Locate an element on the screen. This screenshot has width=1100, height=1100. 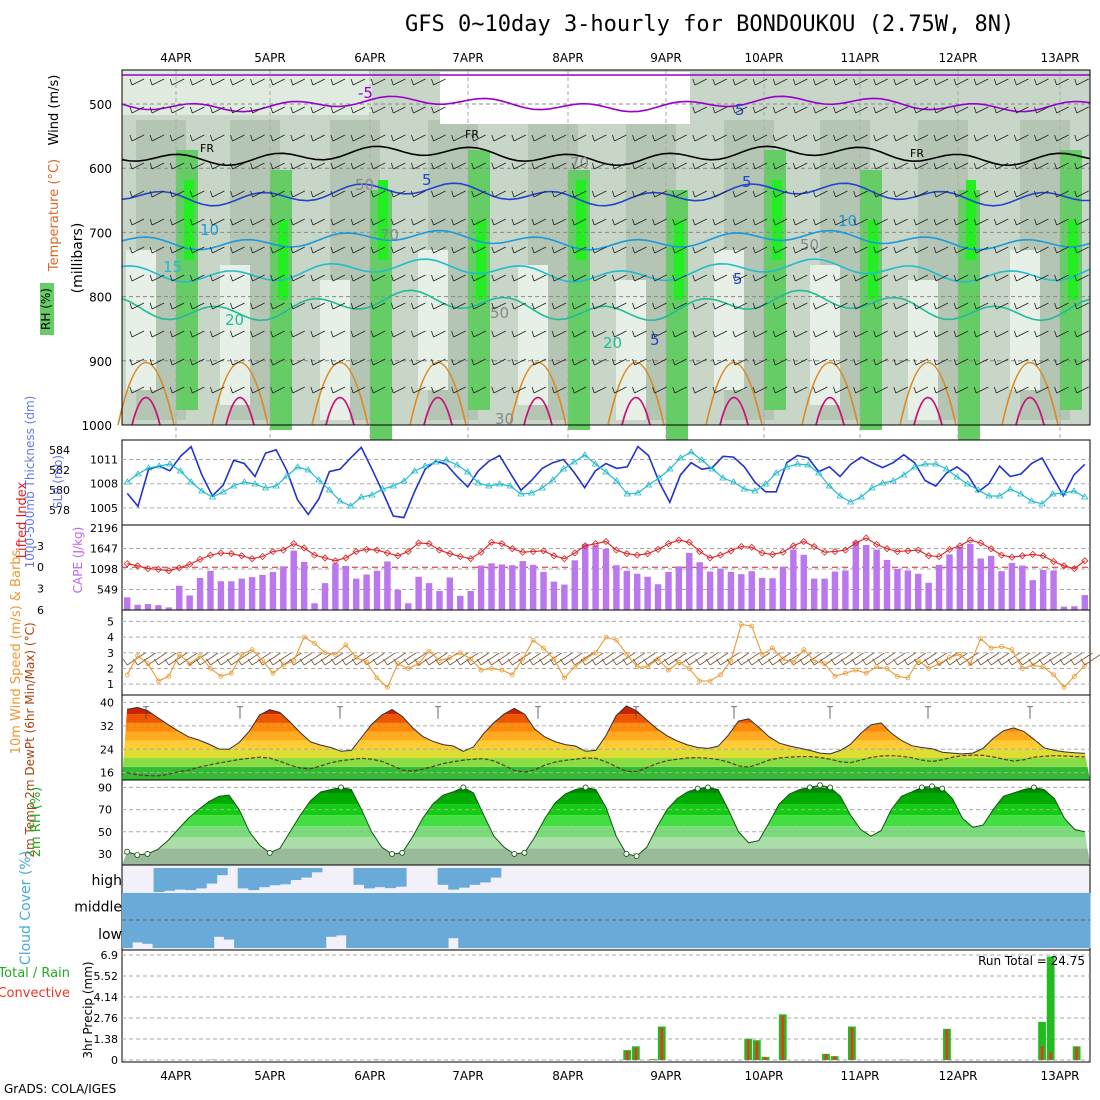
precip-tick-label: 2.76 is located at coordinates (106, 1018).